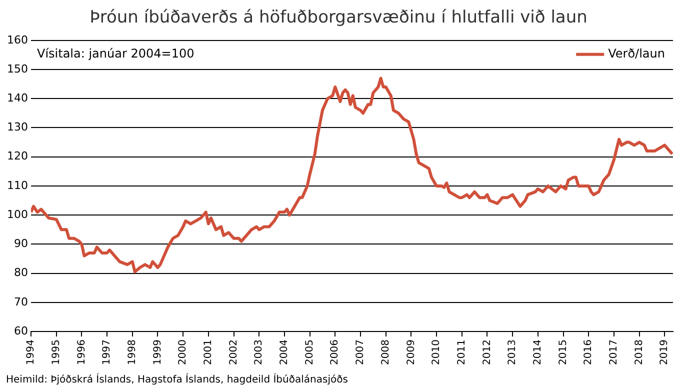 The image size is (689, 390). I want to click on x-tick-label: 2008, so click(386, 353).